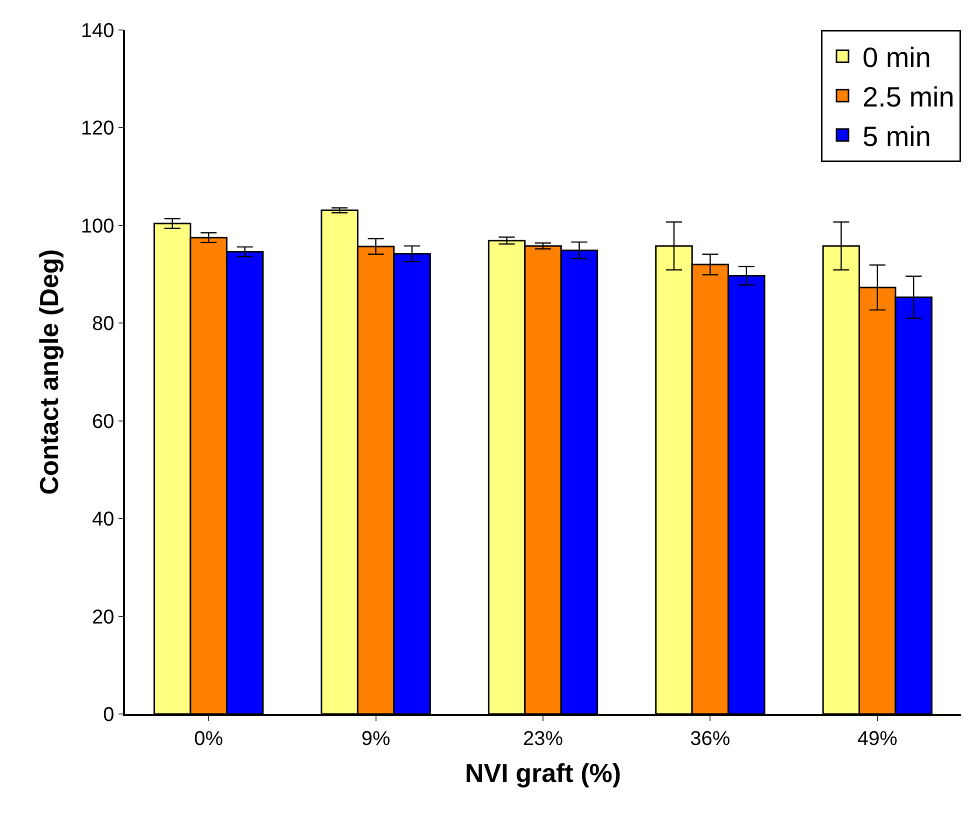 The image size is (973, 819). Describe the element at coordinates (908, 97) in the screenshot. I see `legend-label: 2.5 min` at that location.